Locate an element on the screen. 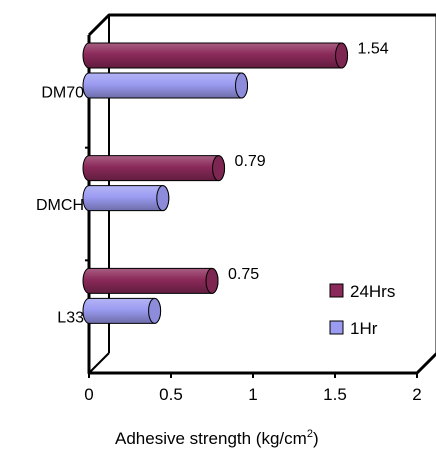  category-label-l33: L33 is located at coordinates (70, 318).